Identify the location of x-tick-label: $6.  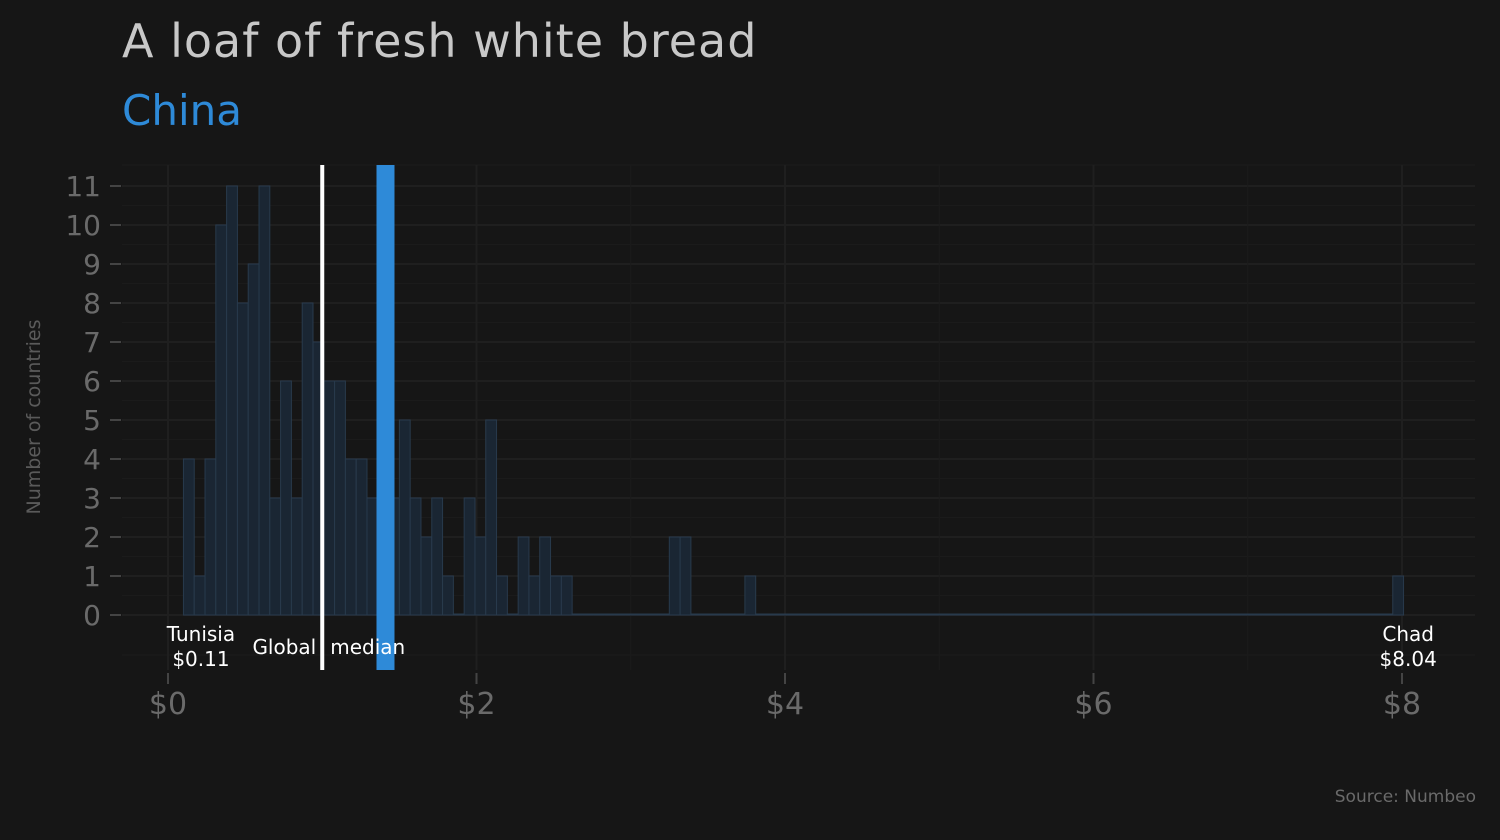
(1093, 704).